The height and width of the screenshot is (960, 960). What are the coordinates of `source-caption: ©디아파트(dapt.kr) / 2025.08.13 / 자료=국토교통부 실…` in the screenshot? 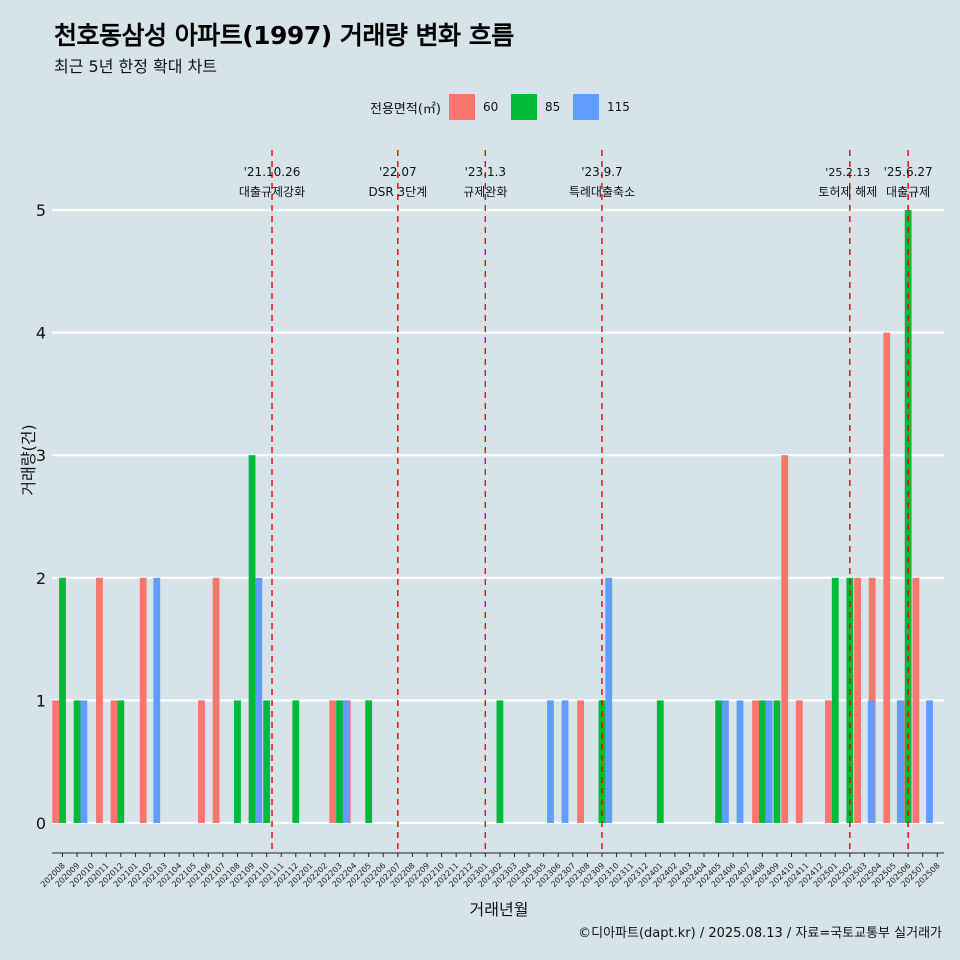 It's located at (760, 933).